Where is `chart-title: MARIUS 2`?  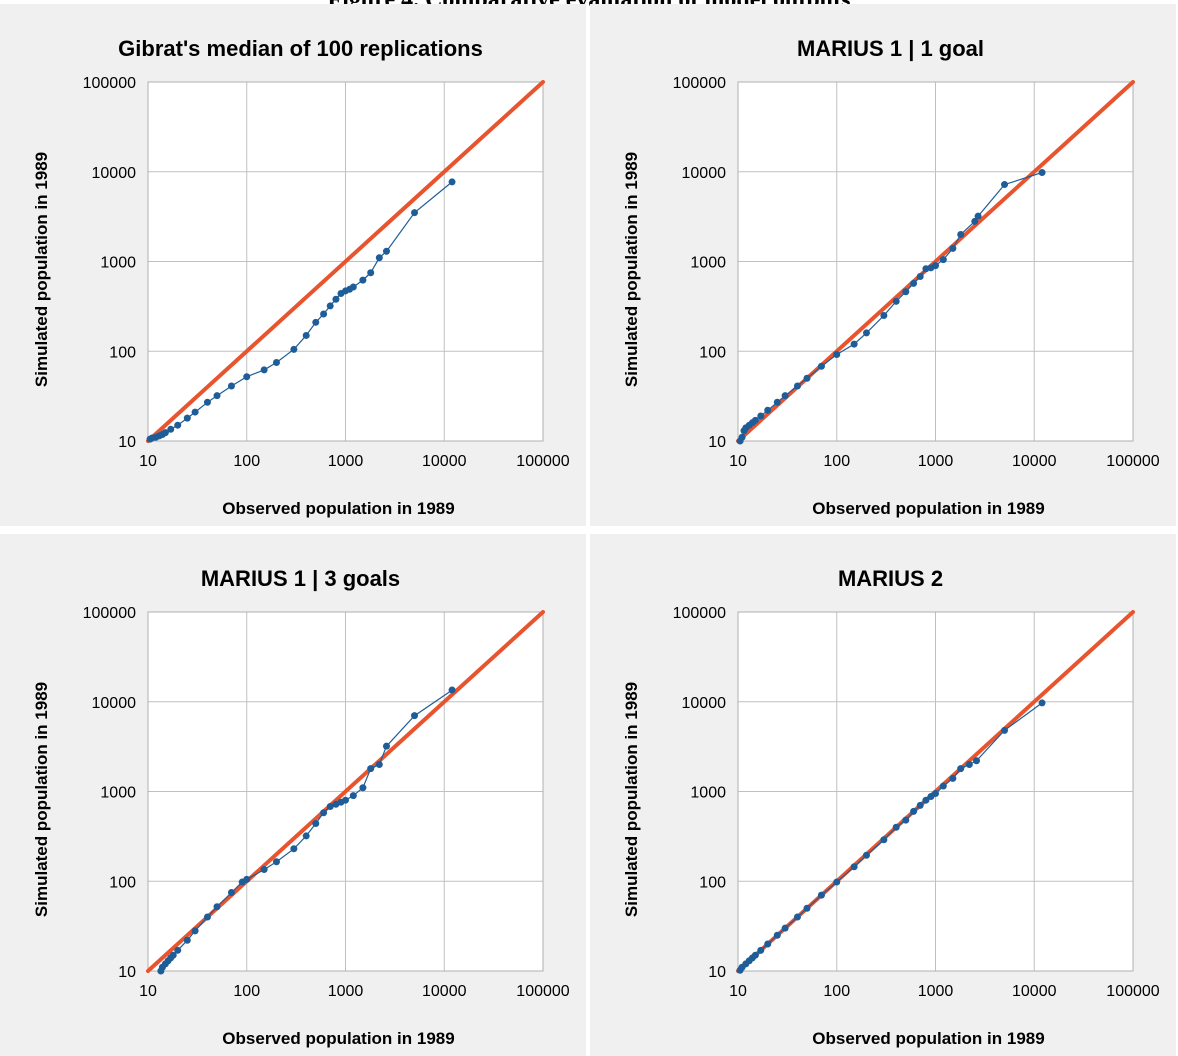 chart-title: MARIUS 2 is located at coordinates (890, 578).